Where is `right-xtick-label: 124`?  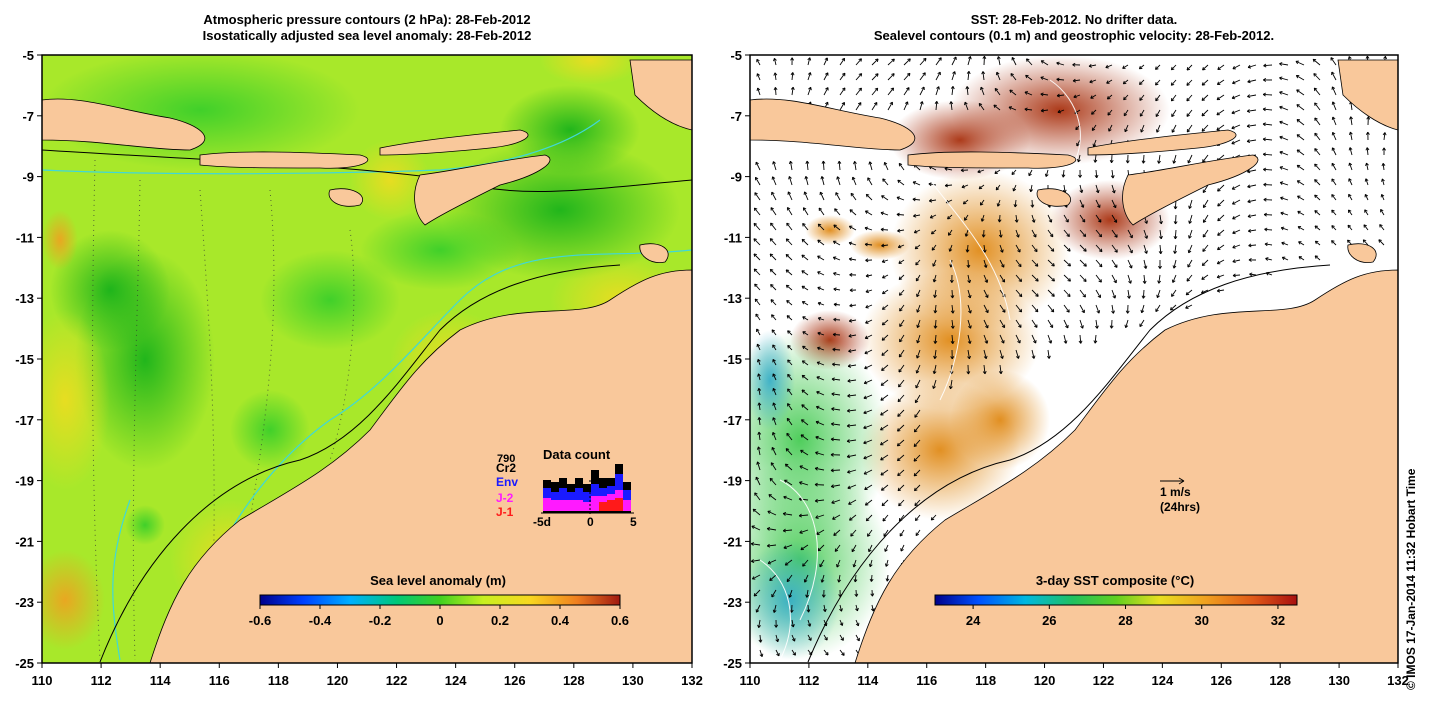
right-xtick-label: 124 is located at coordinates (1163, 680).